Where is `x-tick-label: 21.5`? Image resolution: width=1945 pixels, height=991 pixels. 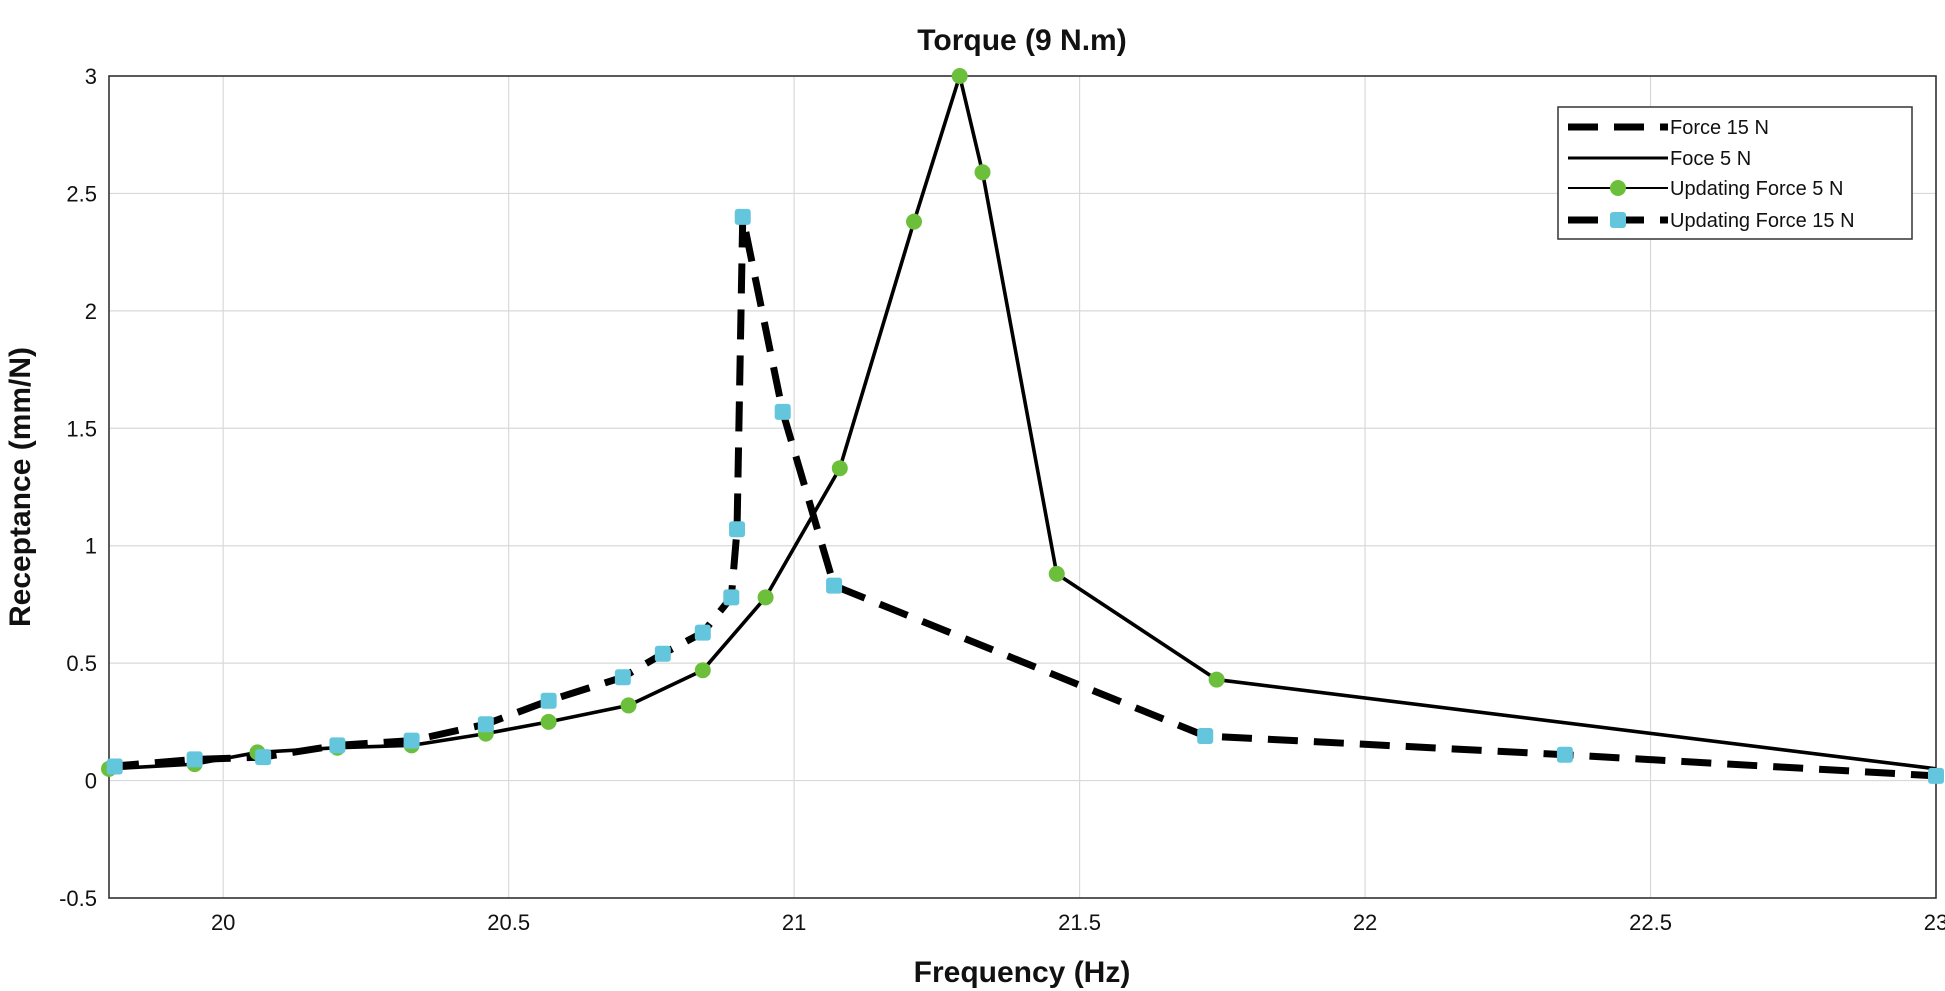 x-tick-label: 21.5 is located at coordinates (1079, 922).